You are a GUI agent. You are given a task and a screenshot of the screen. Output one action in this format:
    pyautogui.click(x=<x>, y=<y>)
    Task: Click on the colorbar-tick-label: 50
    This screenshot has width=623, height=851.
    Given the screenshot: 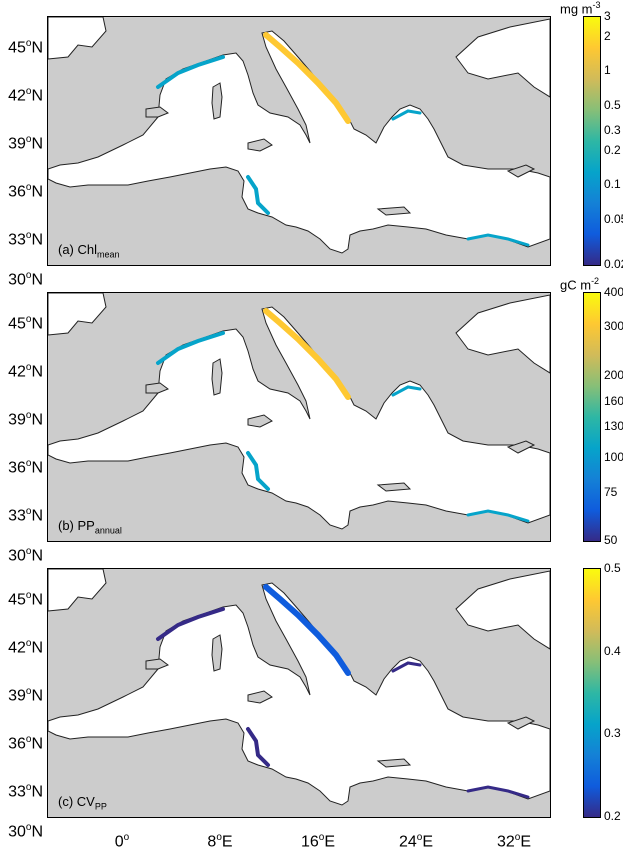 What is the action you would take?
    pyautogui.click(x=611, y=540)
    